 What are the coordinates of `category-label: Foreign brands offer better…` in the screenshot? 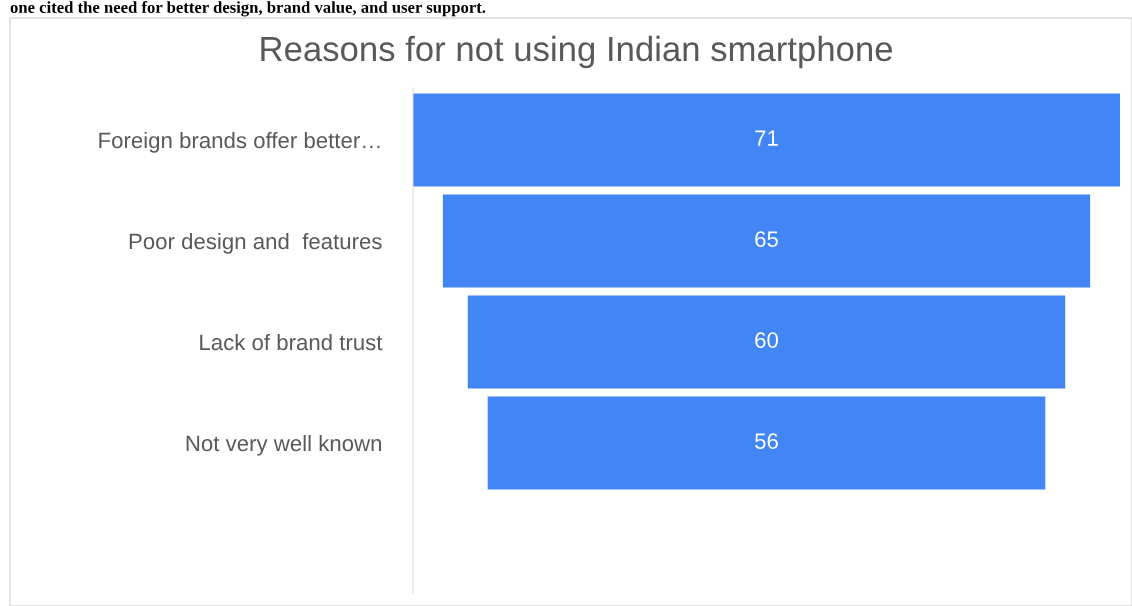 It's located at (239, 142).